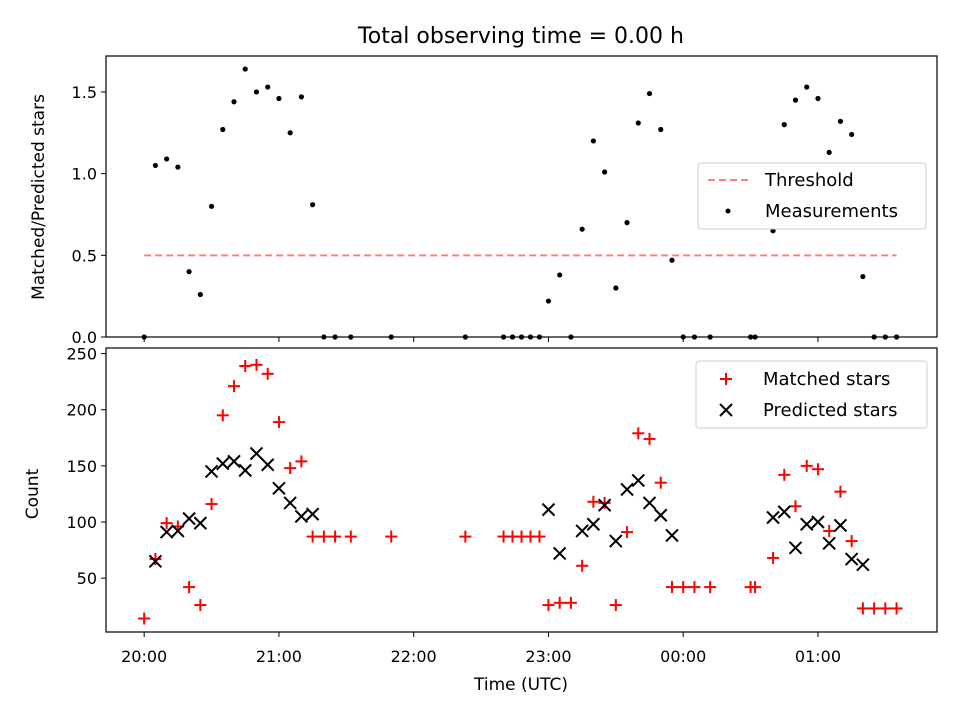 The image size is (960, 720). What do you see at coordinates (809, 180) in the screenshot?
I see `threshold-legend-label: Threshold` at bounding box center [809, 180].